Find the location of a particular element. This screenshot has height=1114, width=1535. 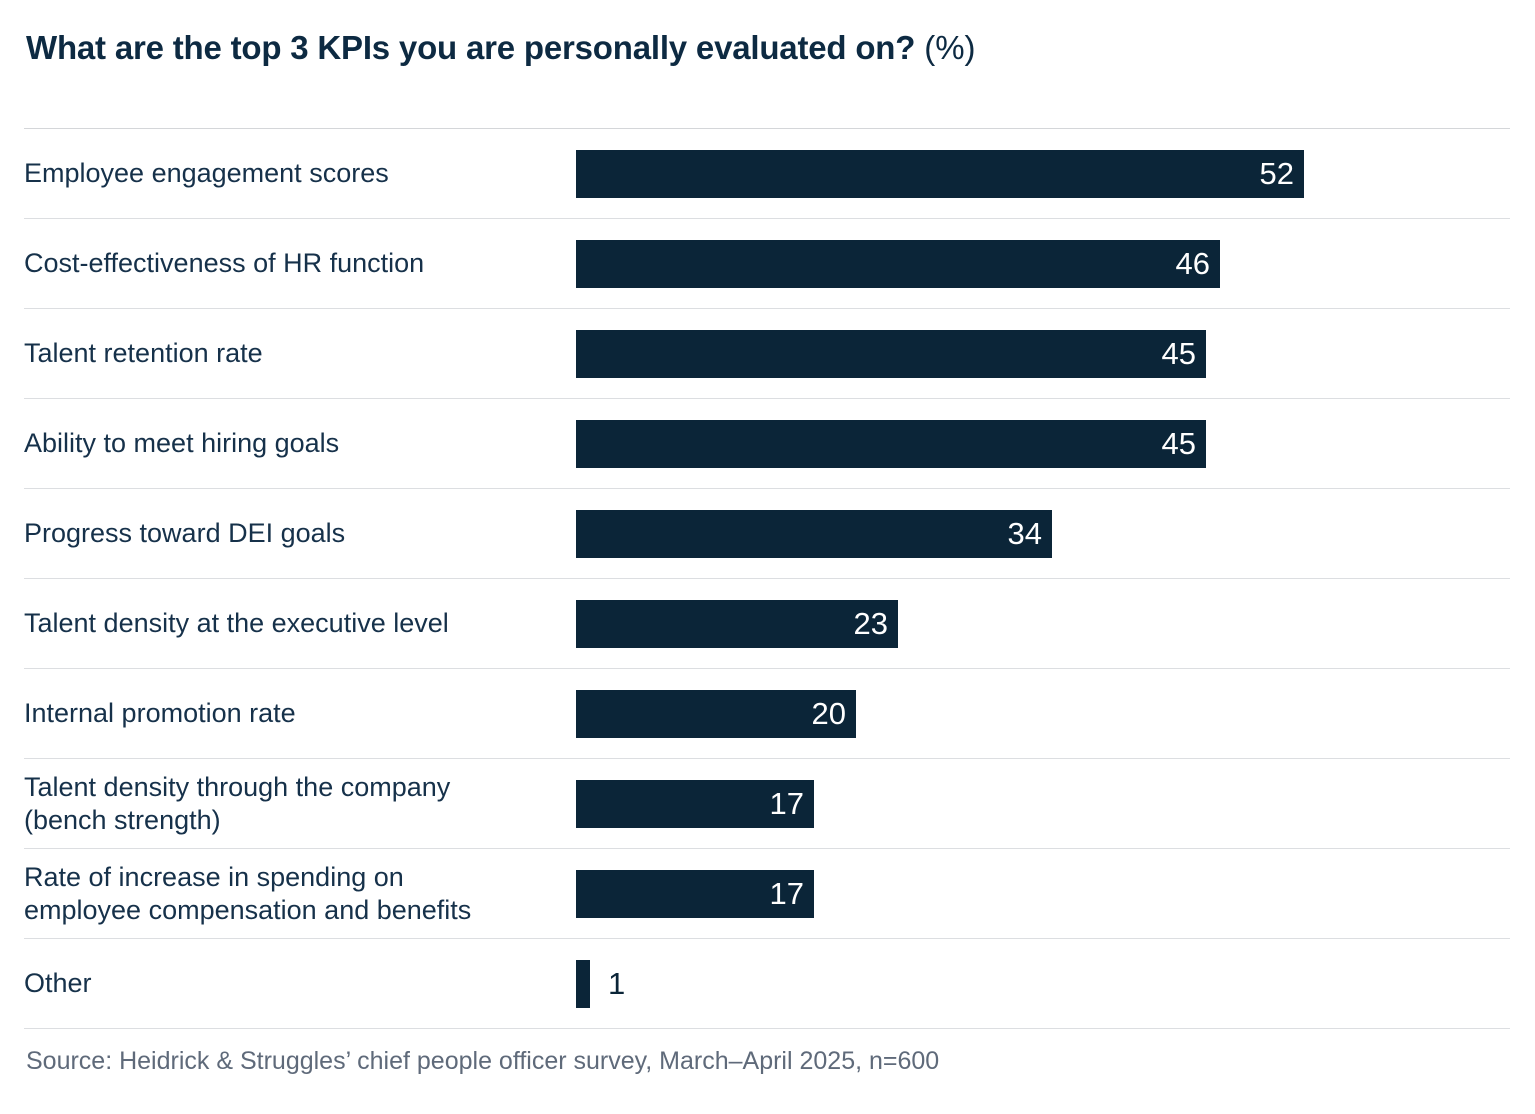

bar-value-label: 34 is located at coordinates (1024, 533).